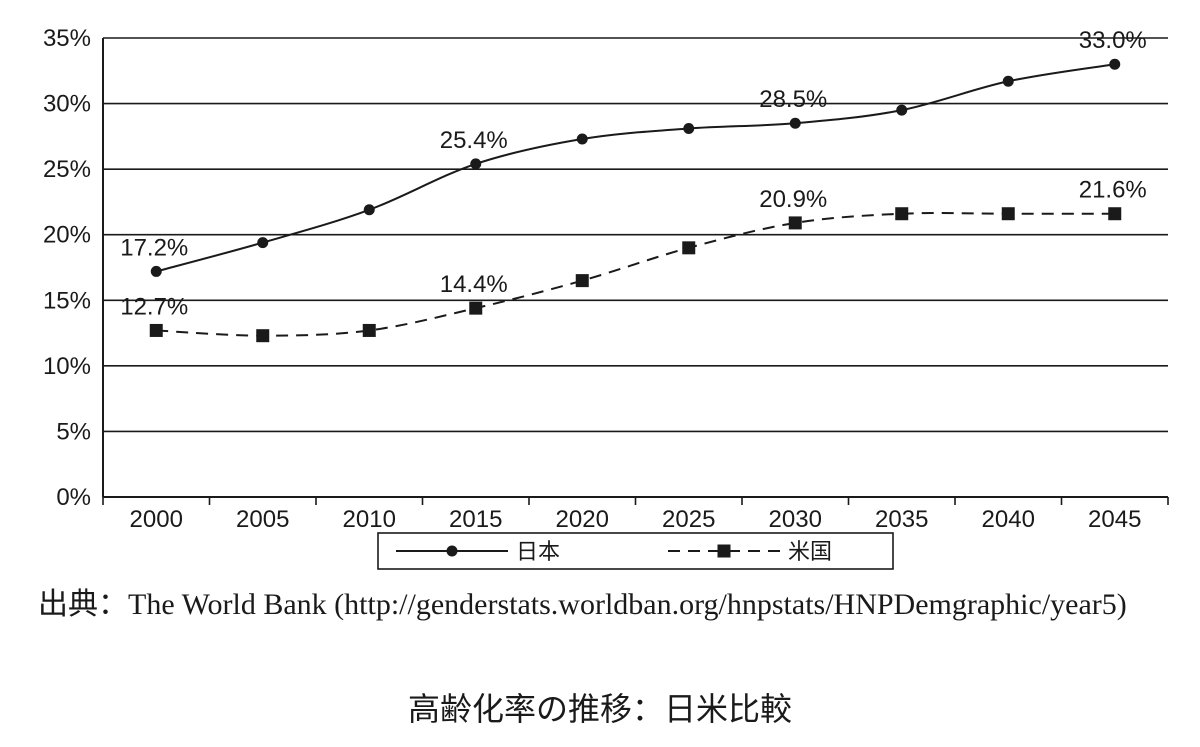 The width and height of the screenshot is (1200, 747). What do you see at coordinates (262, 519) in the screenshot?
I see `x-tick-label: 2005` at bounding box center [262, 519].